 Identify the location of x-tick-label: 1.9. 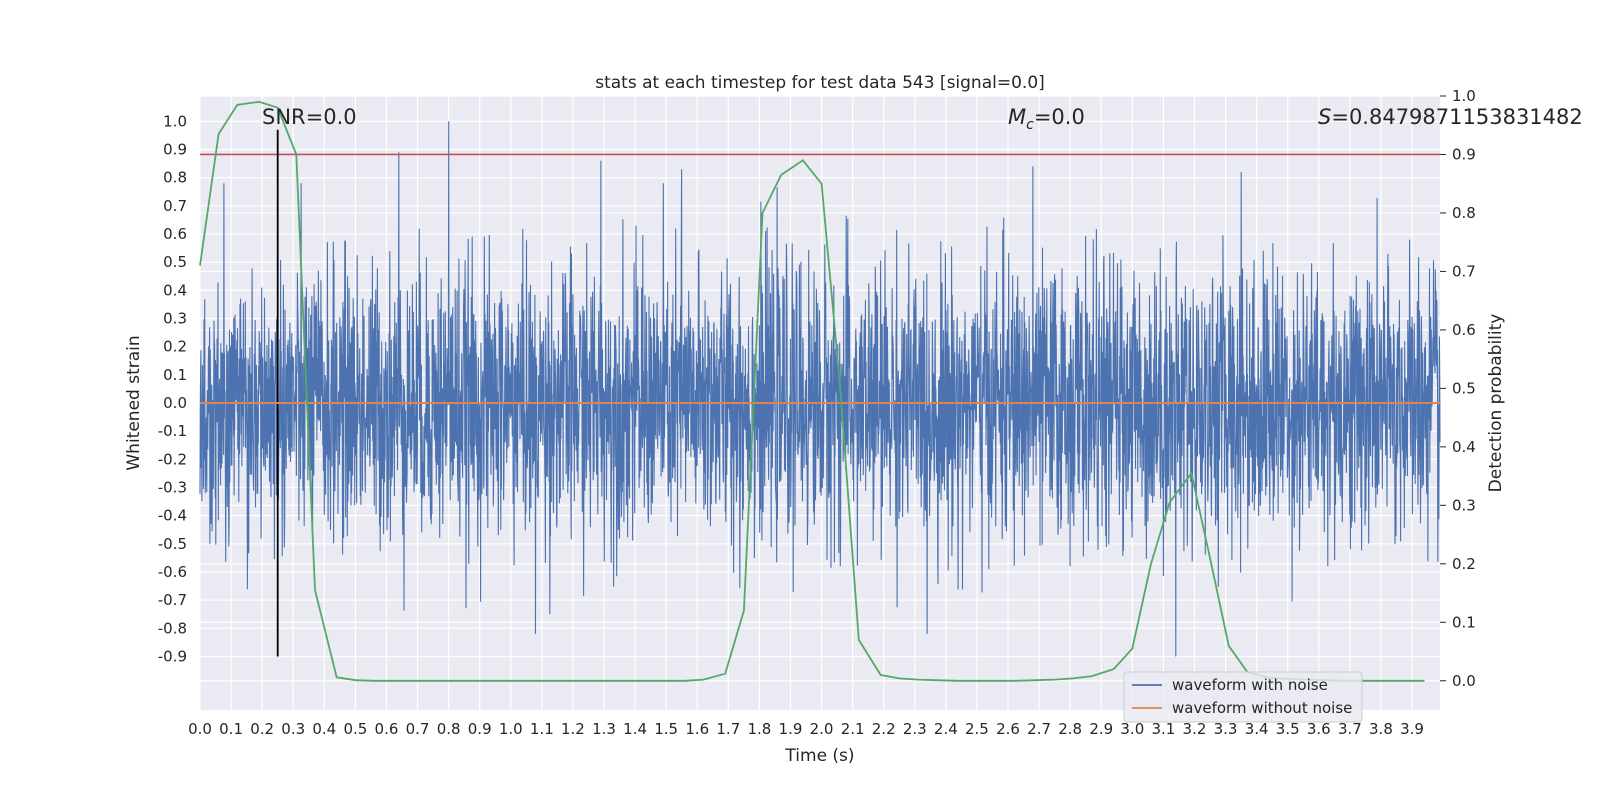
(791, 729).